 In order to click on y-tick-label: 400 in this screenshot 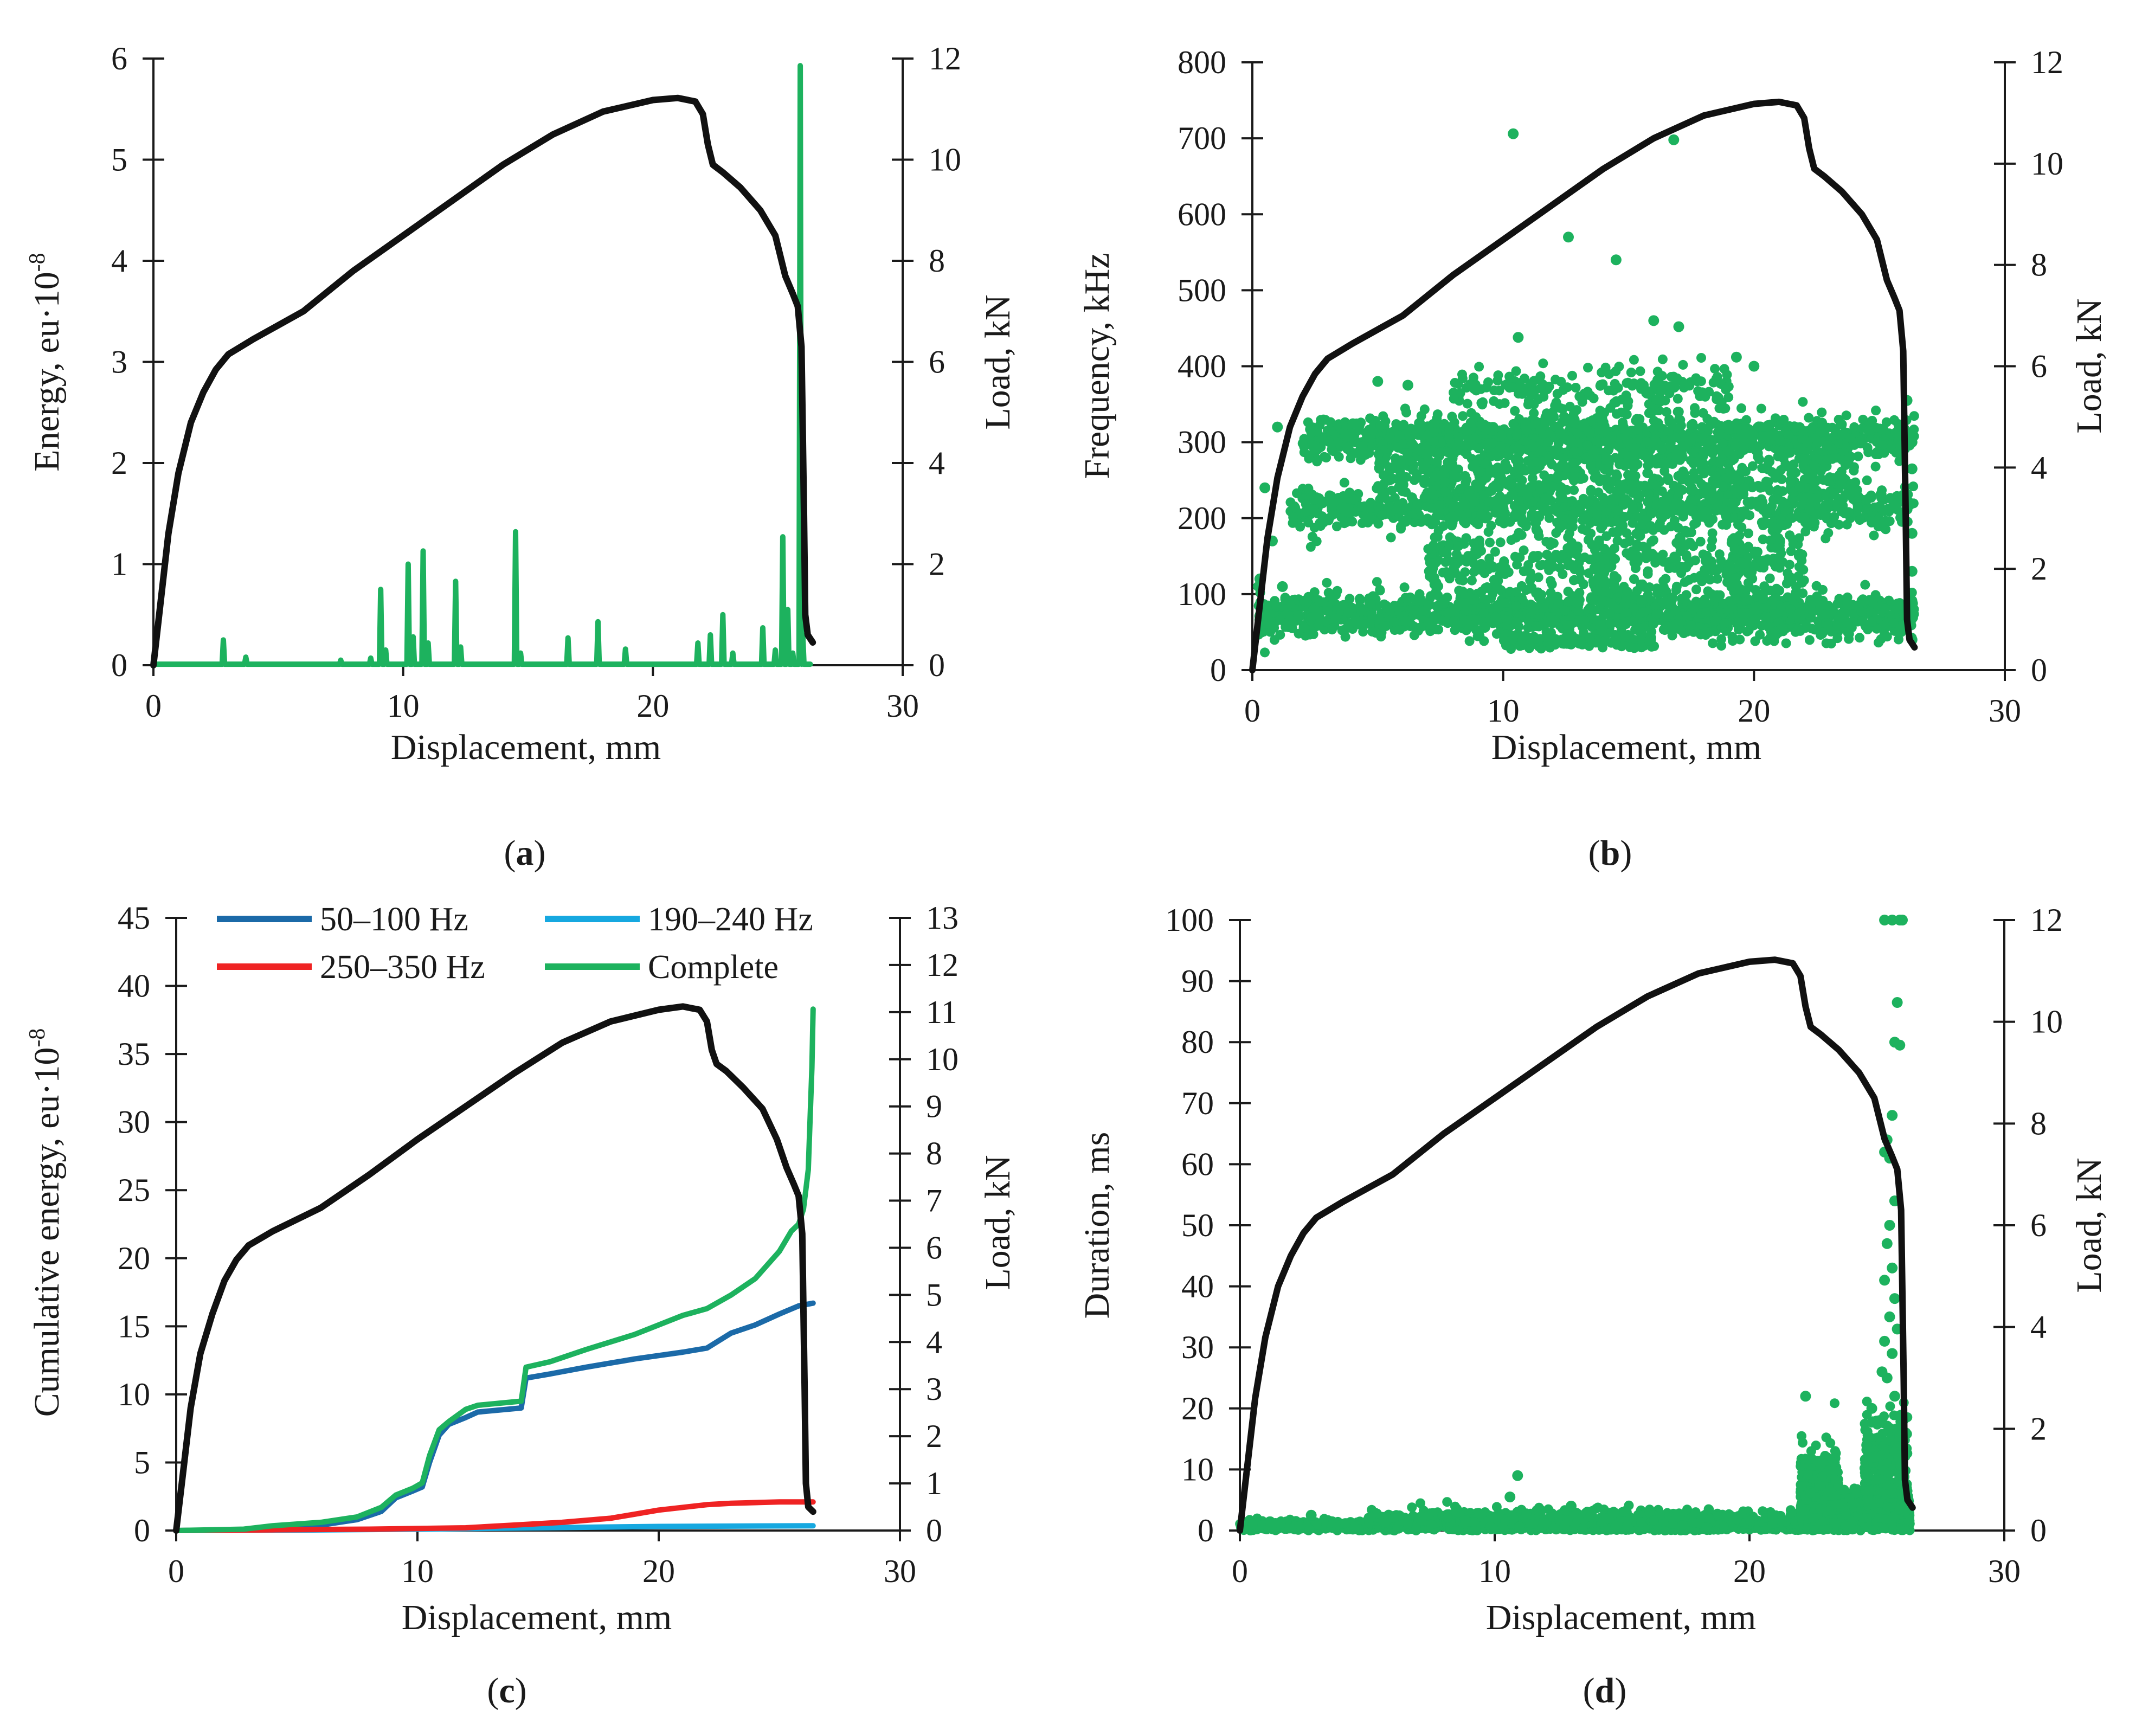, I will do `click(1202, 366)`.